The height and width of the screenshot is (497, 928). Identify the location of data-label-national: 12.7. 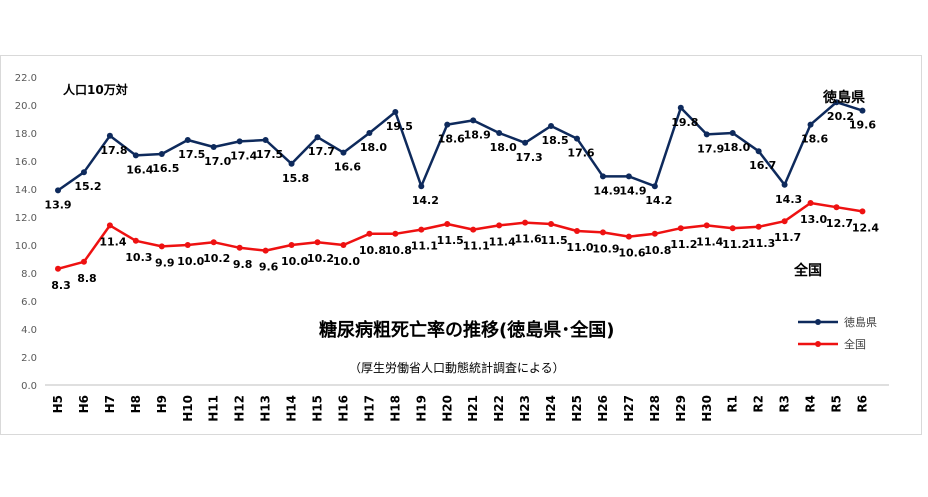
(839, 223).